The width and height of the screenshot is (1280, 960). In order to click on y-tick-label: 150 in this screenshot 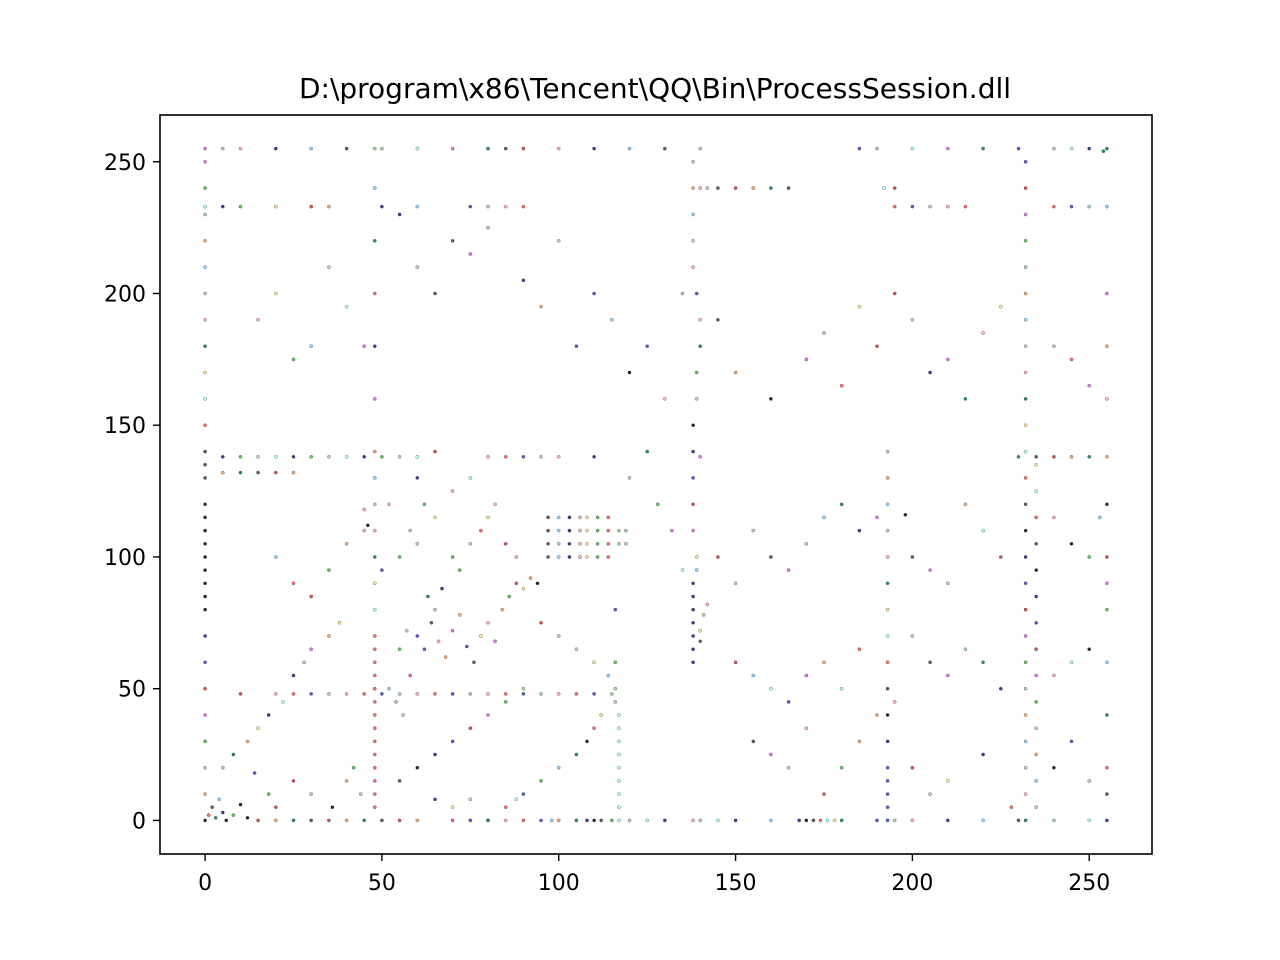, I will do `click(125, 426)`.